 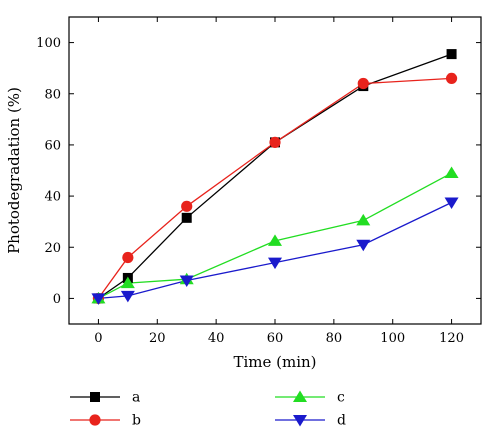 I want to click on y-tick-label: 40, so click(x=52, y=197).